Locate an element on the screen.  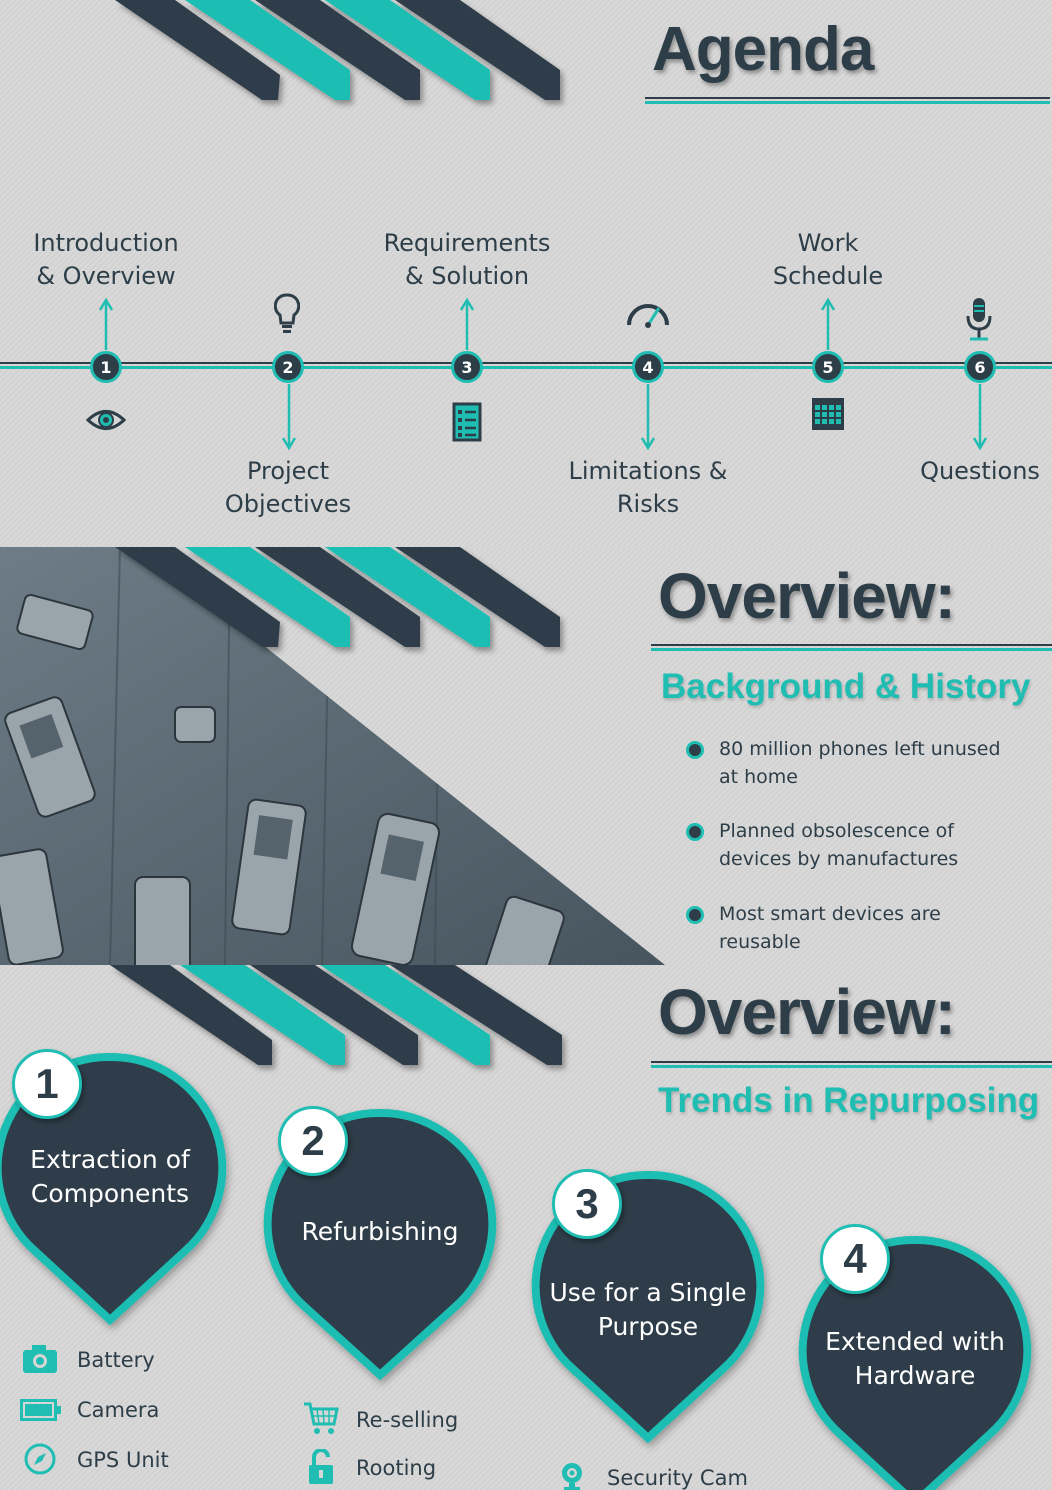
refurbishing-item-reselling: Re-selling is located at coordinates (407, 1420).